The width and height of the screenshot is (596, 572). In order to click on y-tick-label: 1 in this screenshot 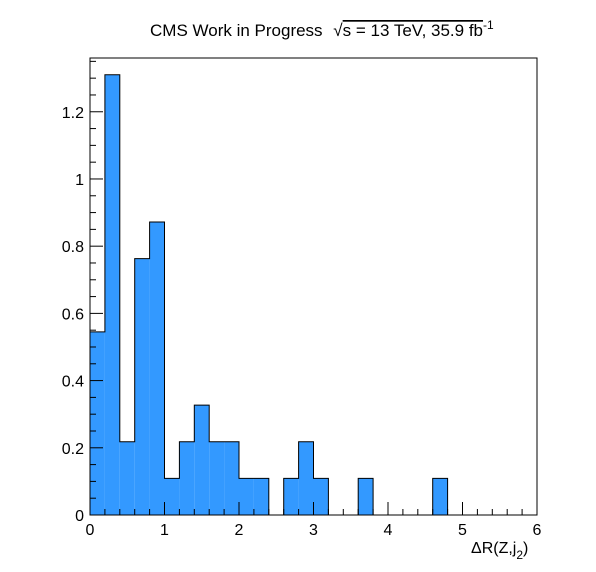, I will do `click(79, 180)`.